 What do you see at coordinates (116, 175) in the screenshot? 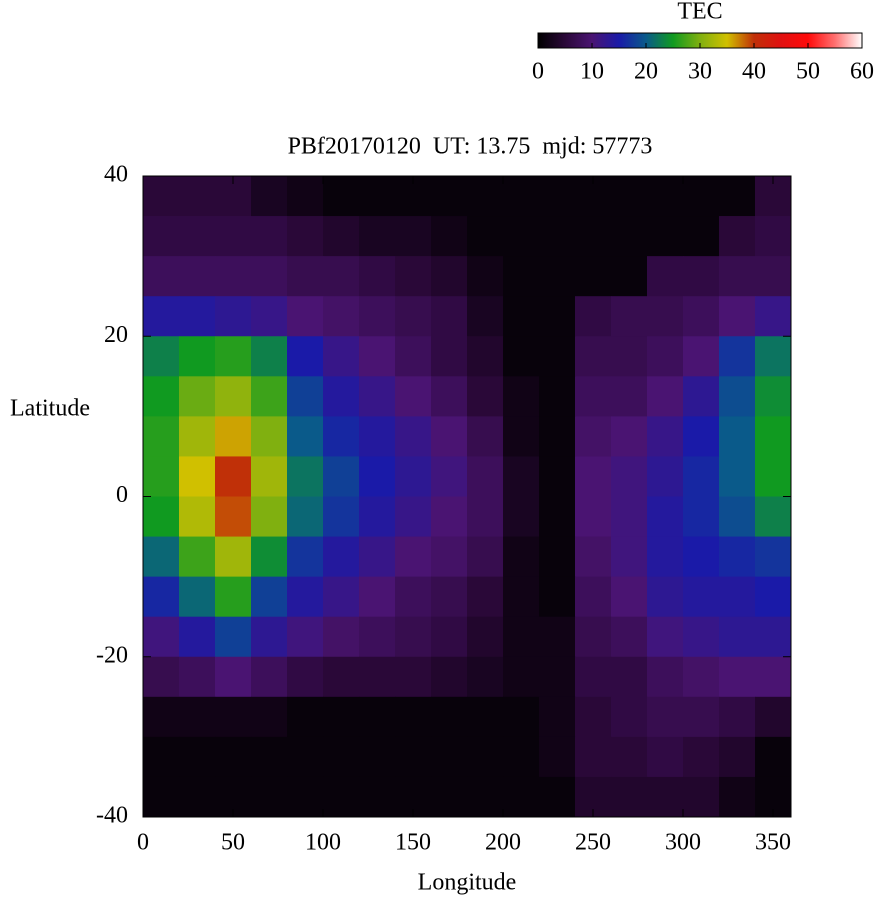
I see `y-tick-label: 40` at bounding box center [116, 175].